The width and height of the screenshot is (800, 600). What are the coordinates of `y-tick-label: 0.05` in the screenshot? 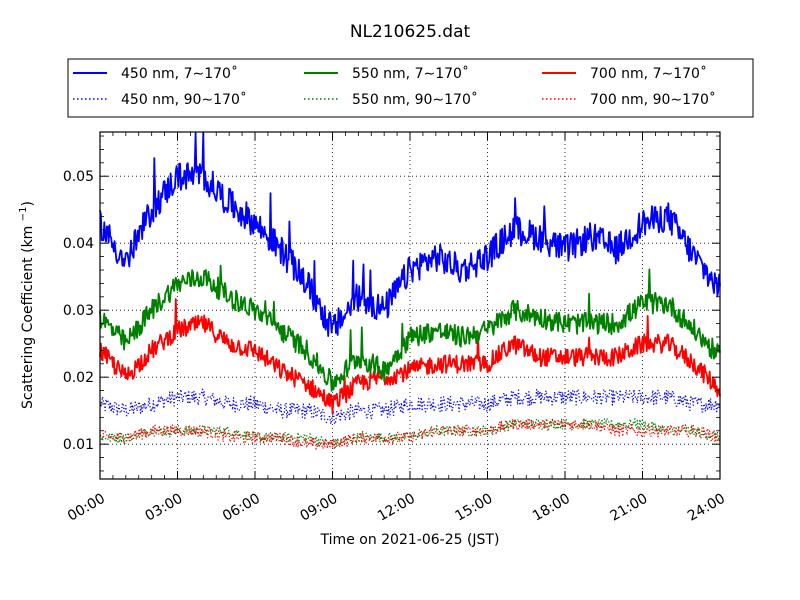 It's located at (78, 177).